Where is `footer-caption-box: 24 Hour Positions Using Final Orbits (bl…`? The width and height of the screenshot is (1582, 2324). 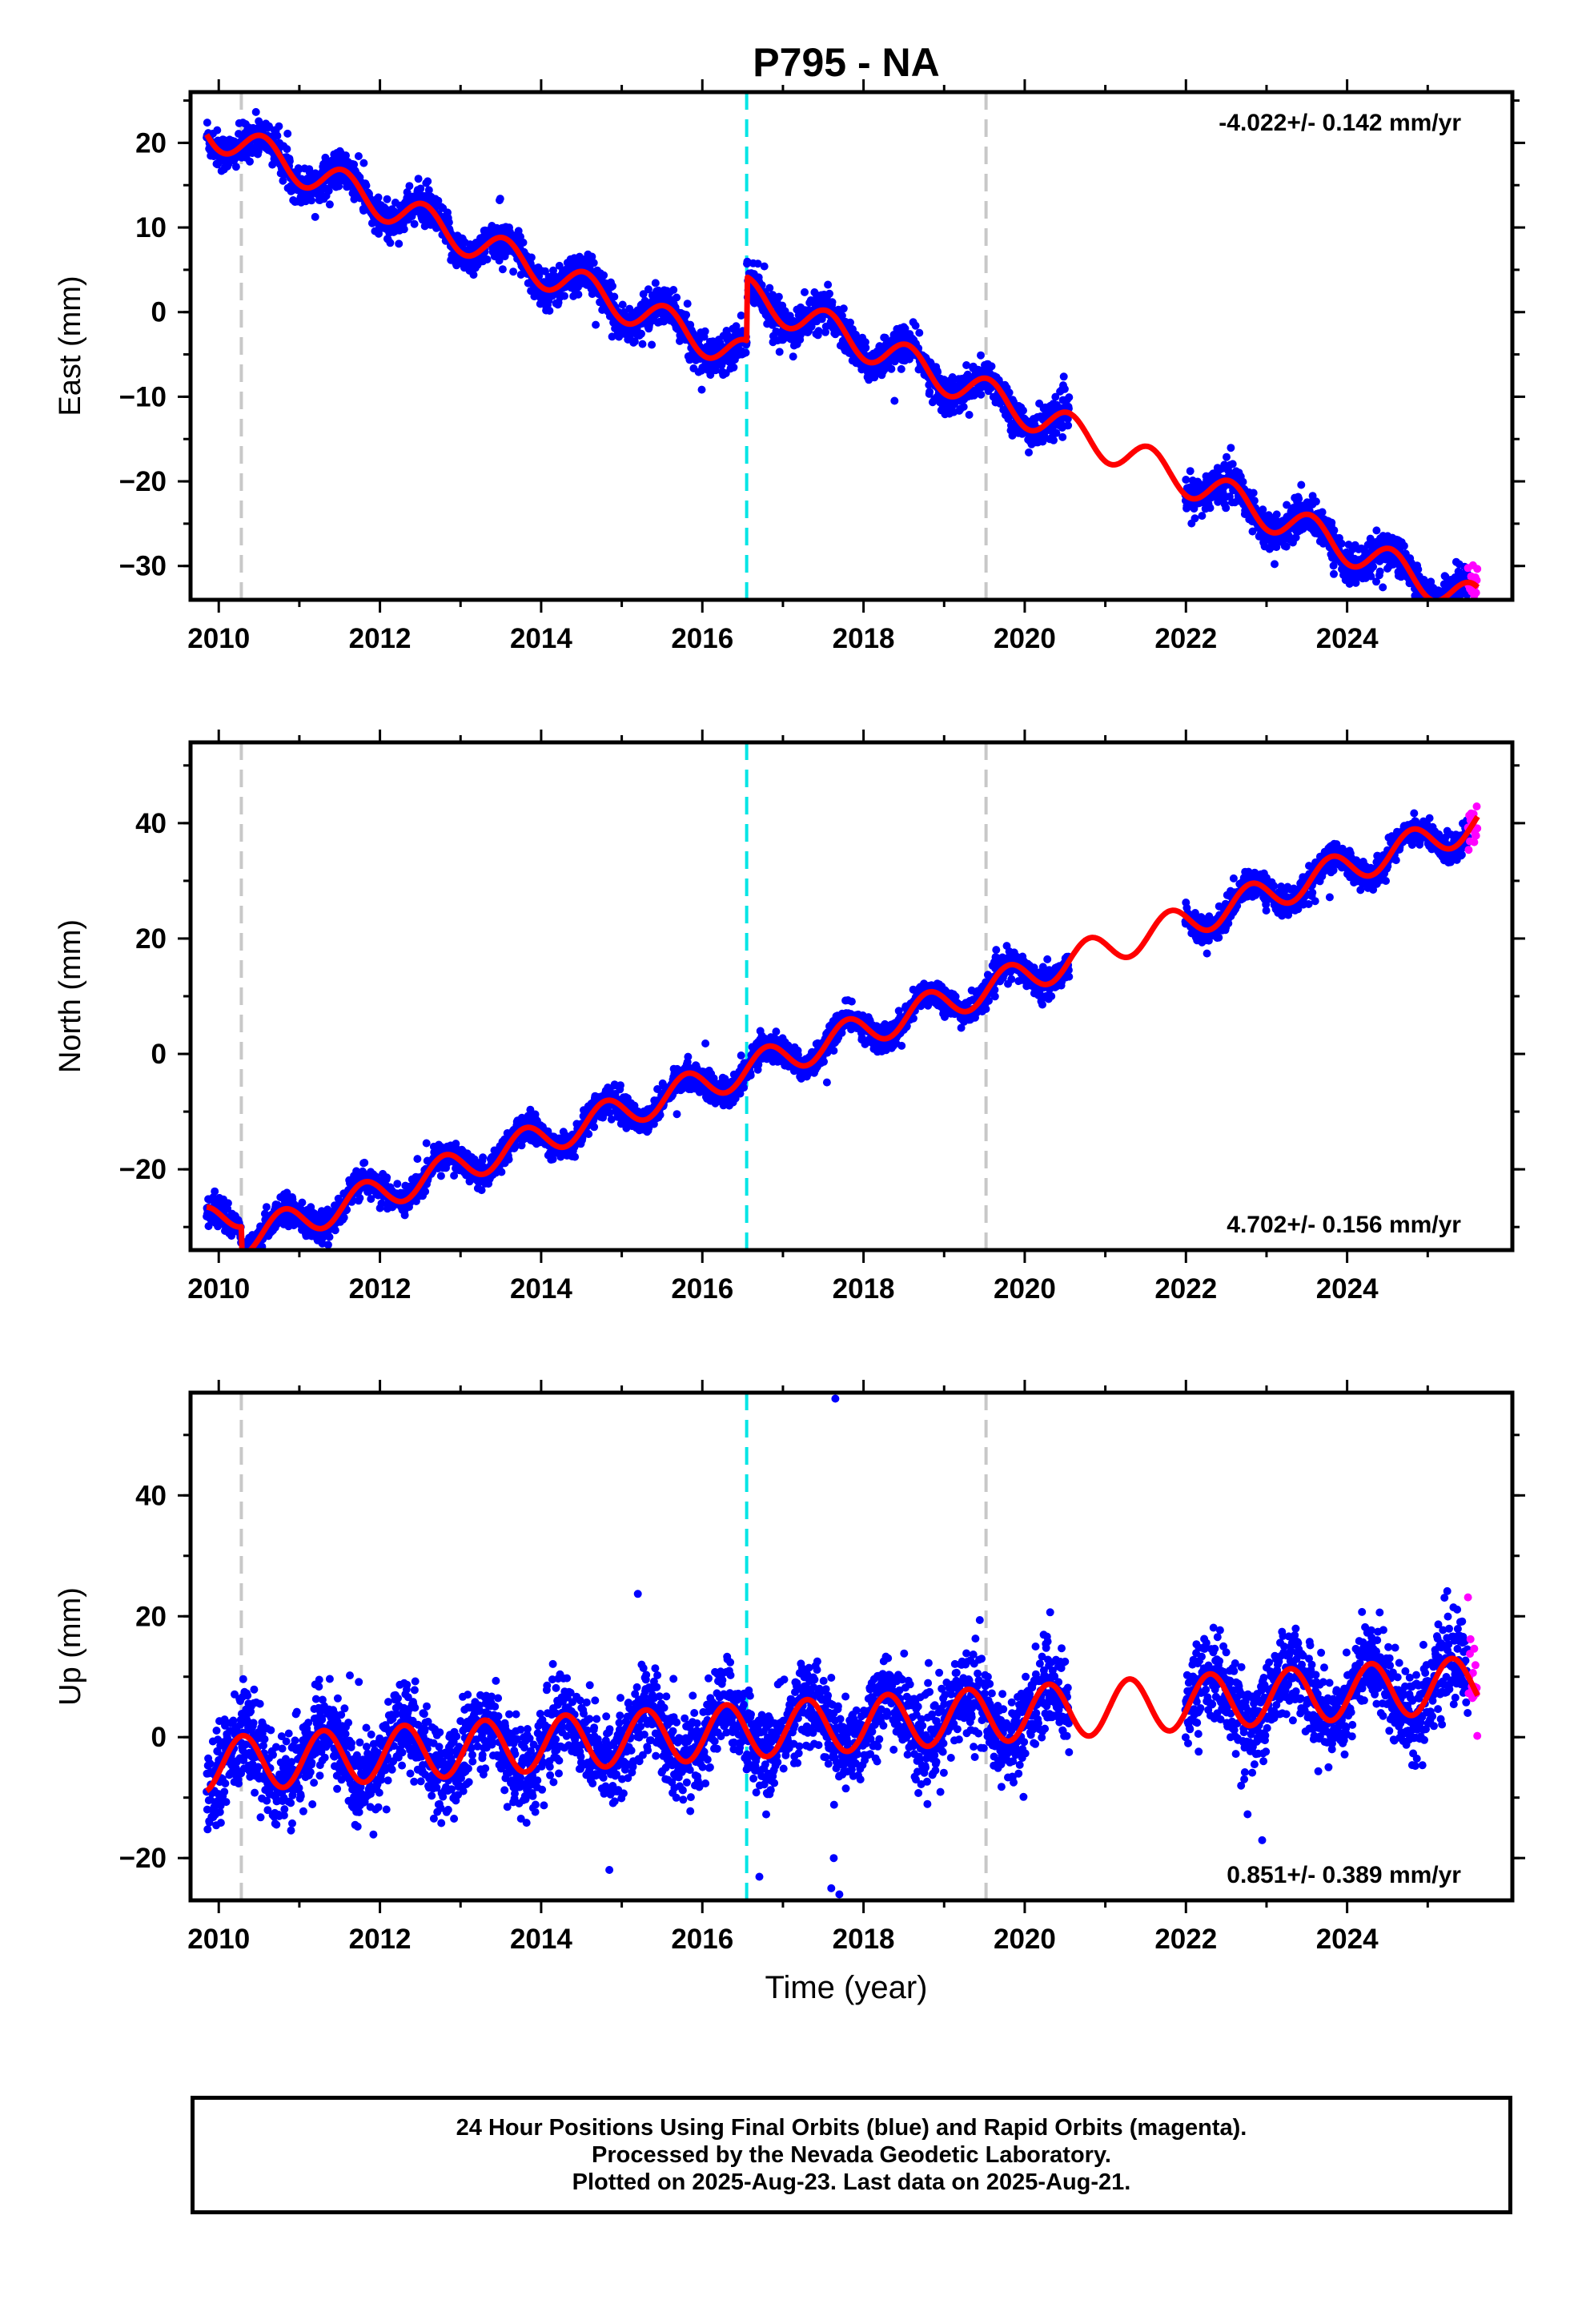 footer-caption-box: 24 Hour Positions Using Final Orbits (bl… is located at coordinates (851, 2155).